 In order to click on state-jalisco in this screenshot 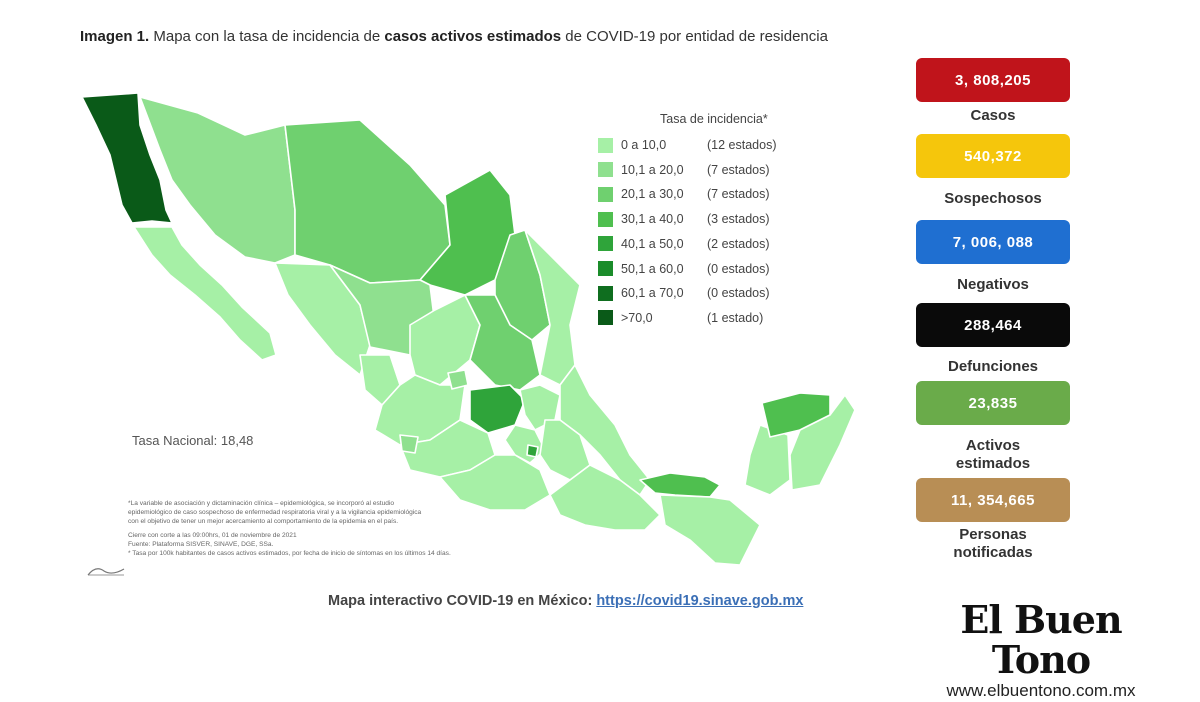, I will do `click(420, 410)`.